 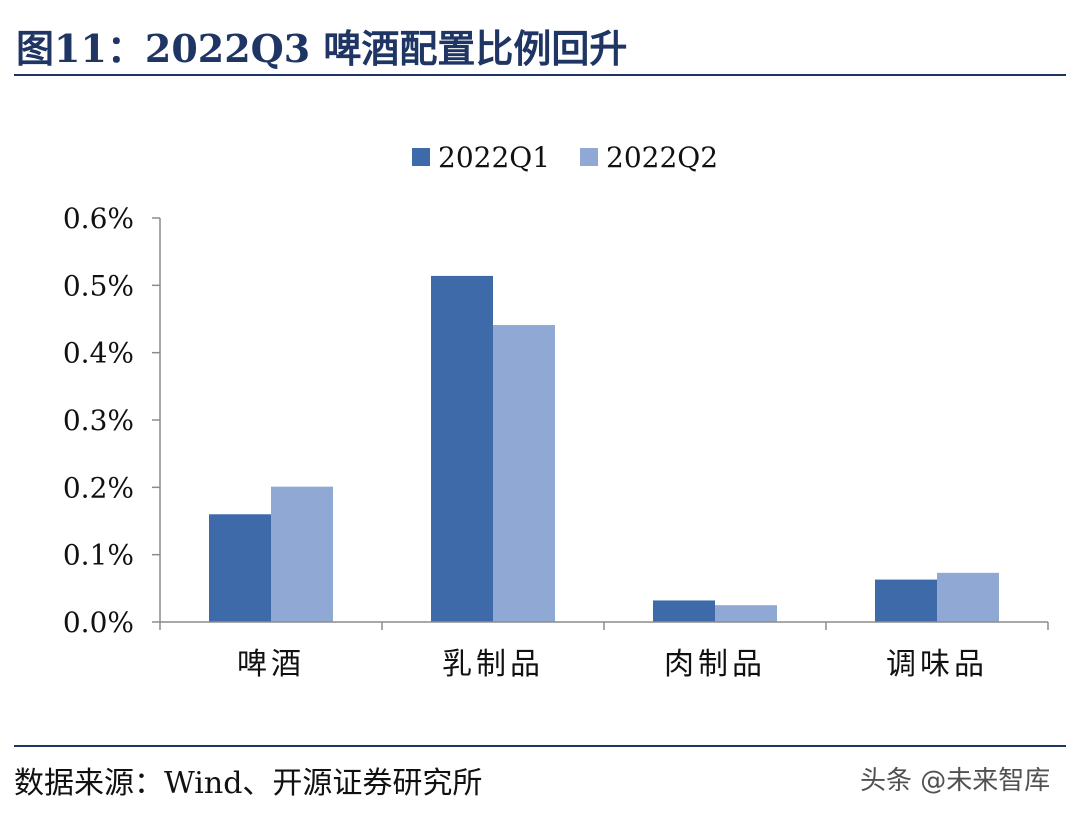 What do you see at coordinates (248, 783) in the screenshot?
I see `data-source: 数据来源：Wind、开源证券研究所` at bounding box center [248, 783].